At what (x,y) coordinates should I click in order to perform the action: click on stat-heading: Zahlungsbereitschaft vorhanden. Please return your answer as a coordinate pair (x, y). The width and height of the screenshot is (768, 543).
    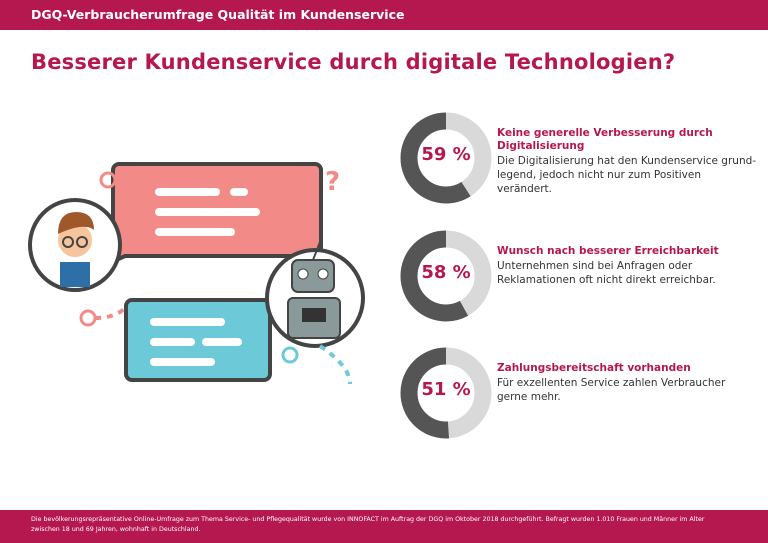
    Looking at the image, I should click on (594, 368).